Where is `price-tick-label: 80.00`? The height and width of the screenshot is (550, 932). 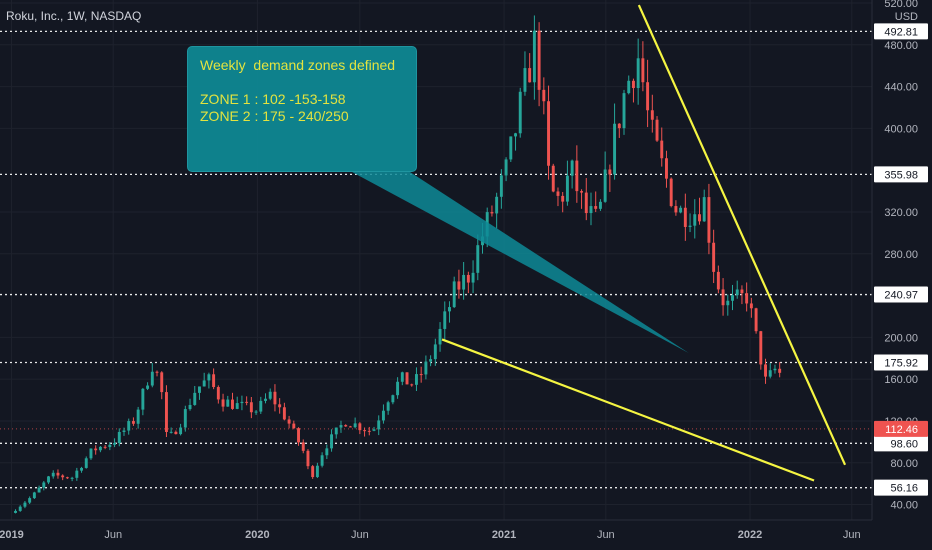
price-tick-label: 80.00 is located at coordinates (904, 464).